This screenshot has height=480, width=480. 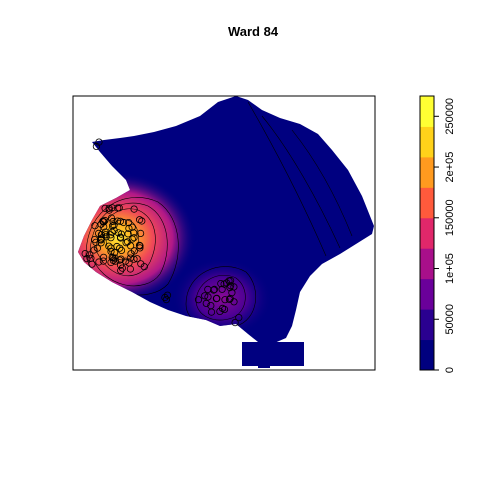 I want to click on colorbar: 0 50000 1e+05 150000 2e+05 250000, so click(x=437, y=234).